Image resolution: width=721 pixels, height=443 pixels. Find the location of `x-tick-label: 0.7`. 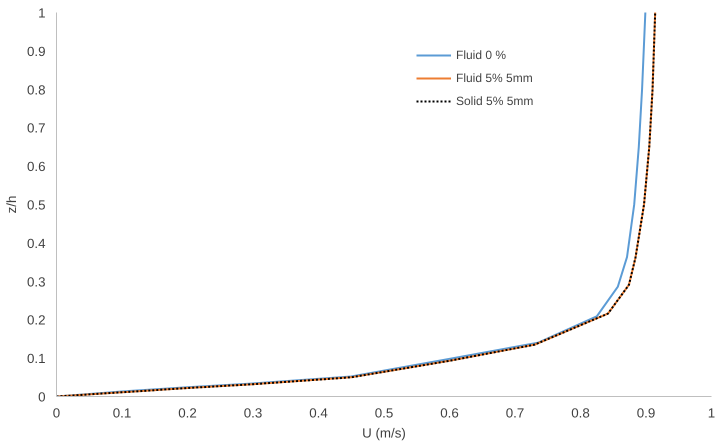

x-tick-label: 0.7 is located at coordinates (515, 413).